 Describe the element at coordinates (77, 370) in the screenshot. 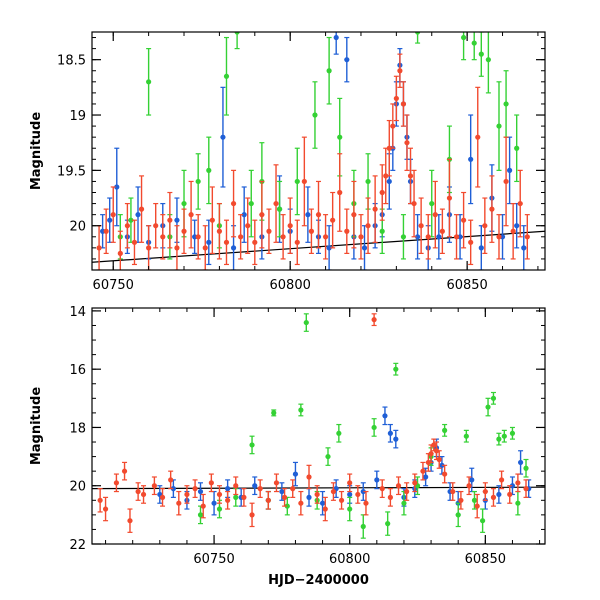

I see `y-tick-label: 16` at that location.